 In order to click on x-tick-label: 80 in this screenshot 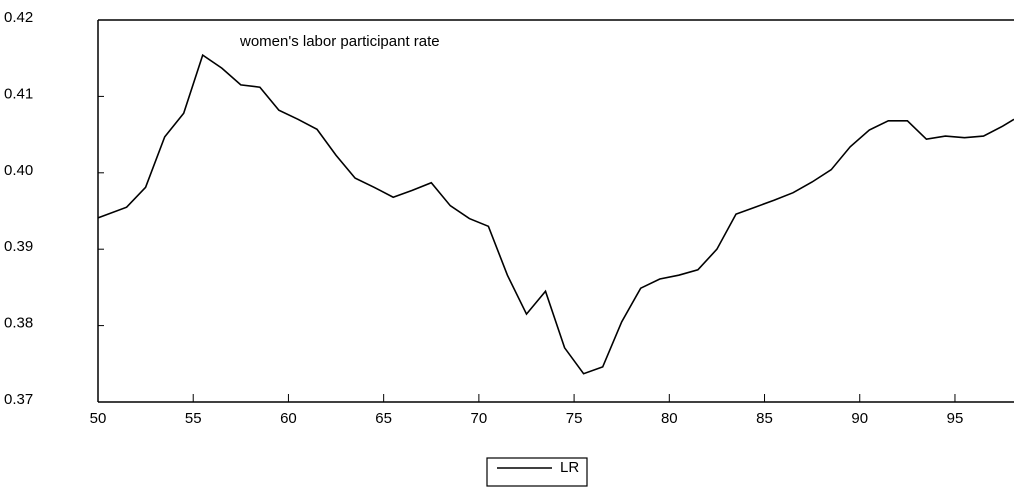, I will do `click(669, 418)`.